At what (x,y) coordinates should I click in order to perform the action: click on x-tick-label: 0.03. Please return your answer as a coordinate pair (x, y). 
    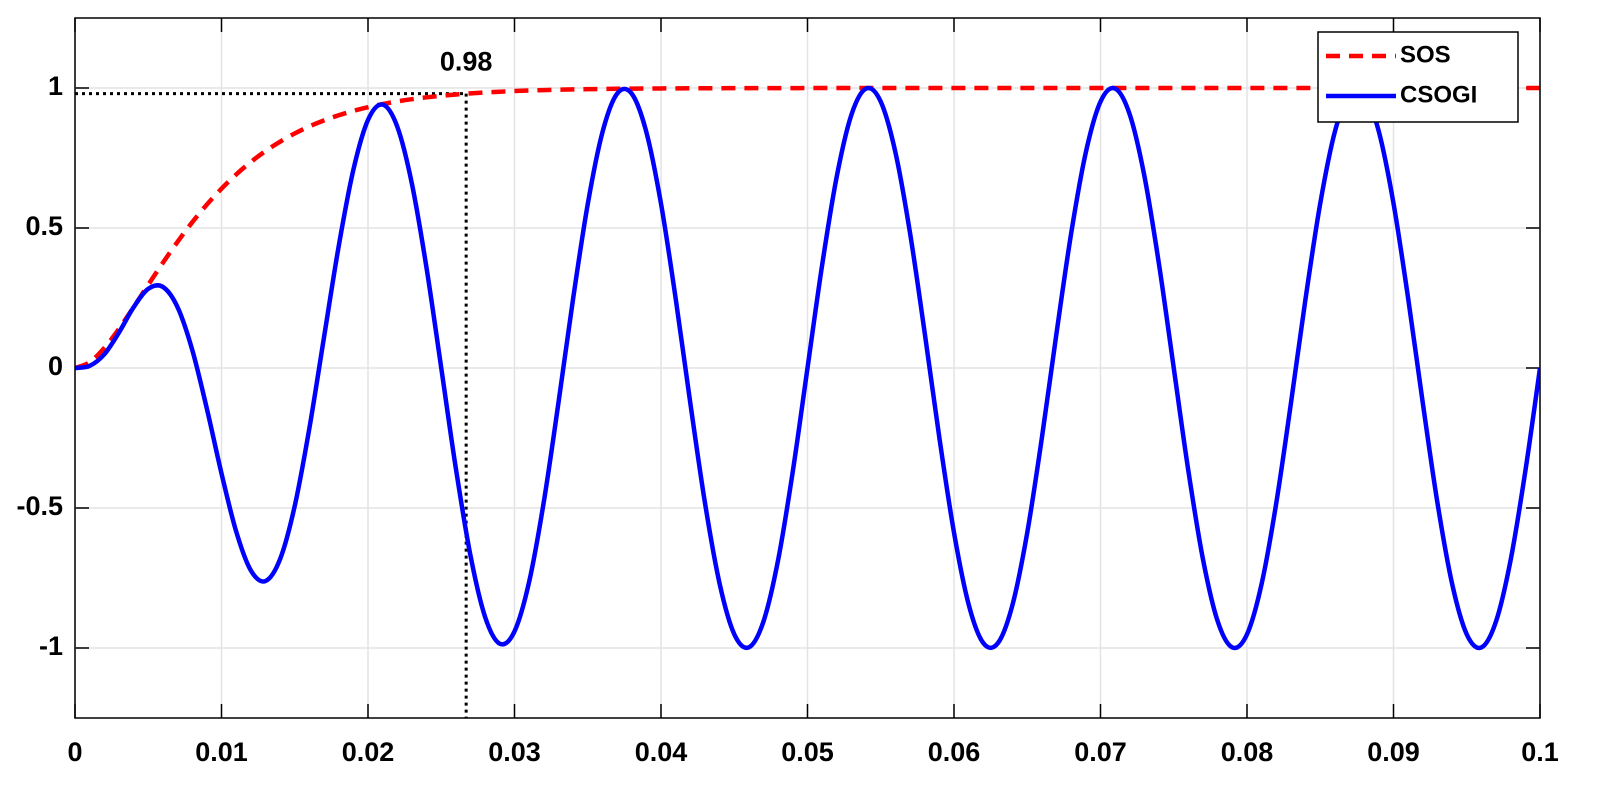
    Looking at the image, I should click on (514, 752).